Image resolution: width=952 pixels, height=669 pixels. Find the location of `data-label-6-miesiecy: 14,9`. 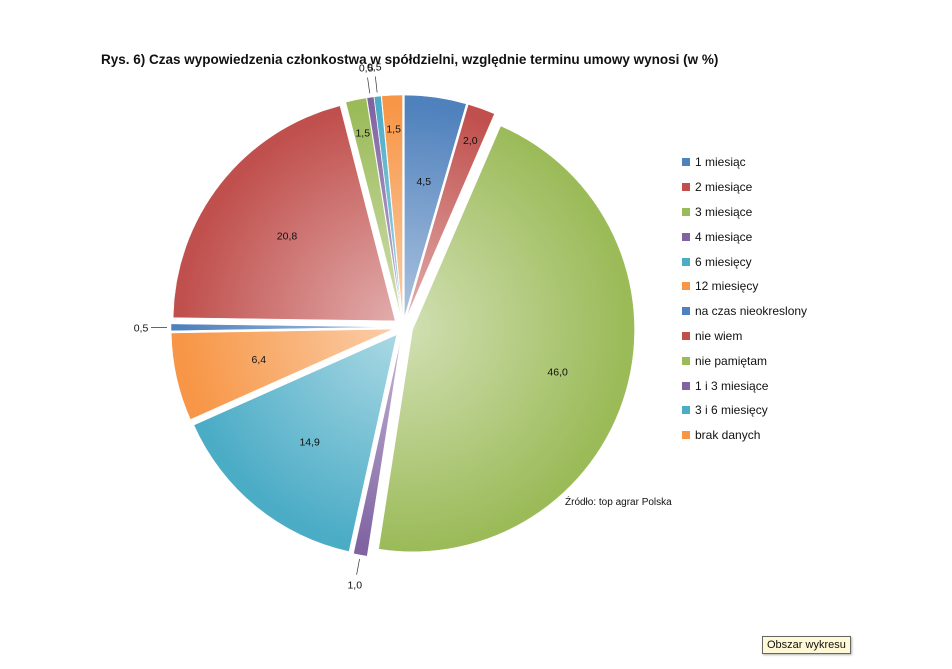

data-label-6-miesiecy: 14,9 is located at coordinates (309, 442).